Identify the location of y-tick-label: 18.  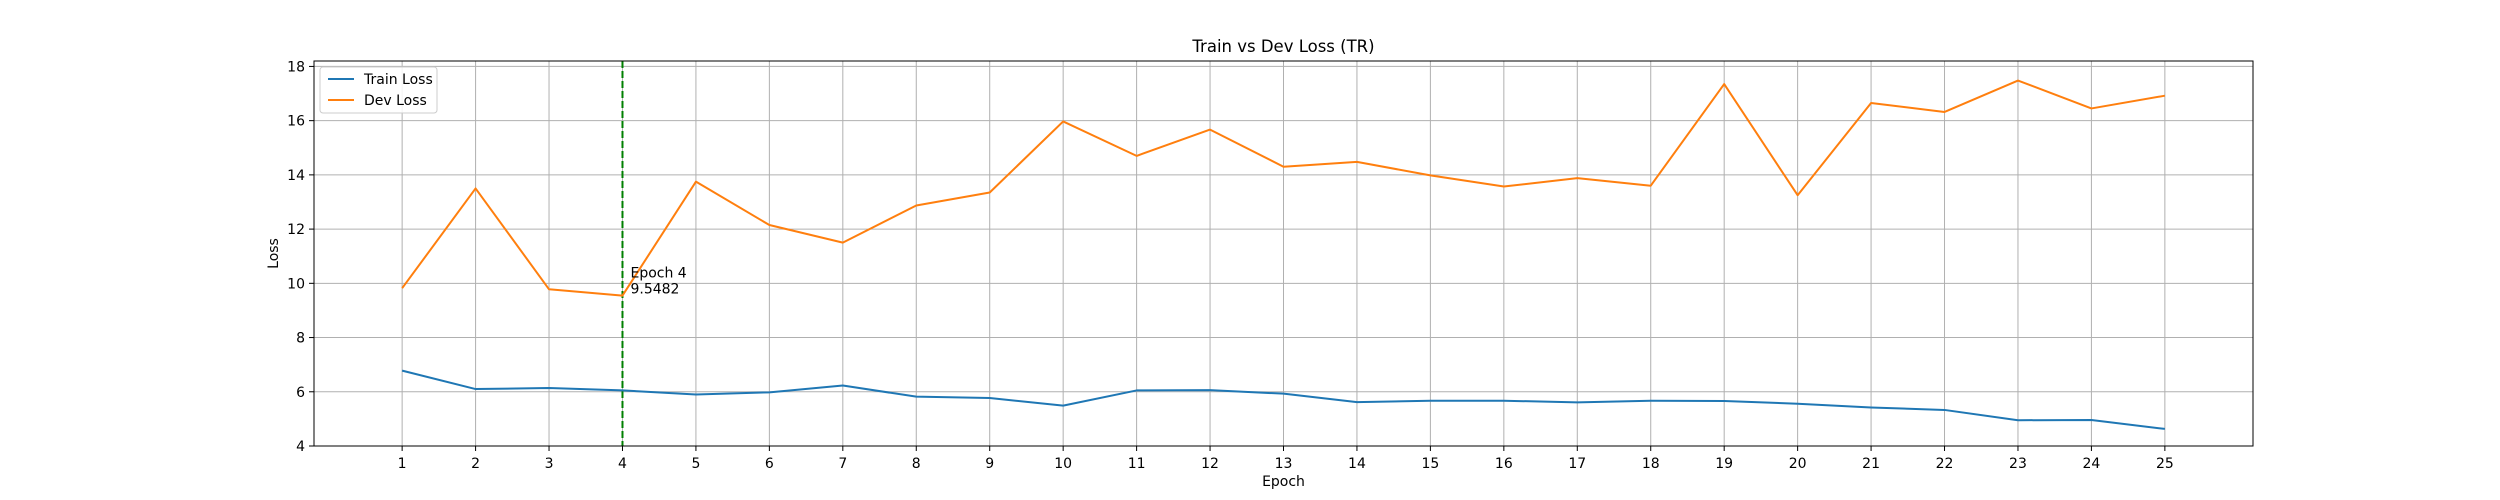
(296, 67).